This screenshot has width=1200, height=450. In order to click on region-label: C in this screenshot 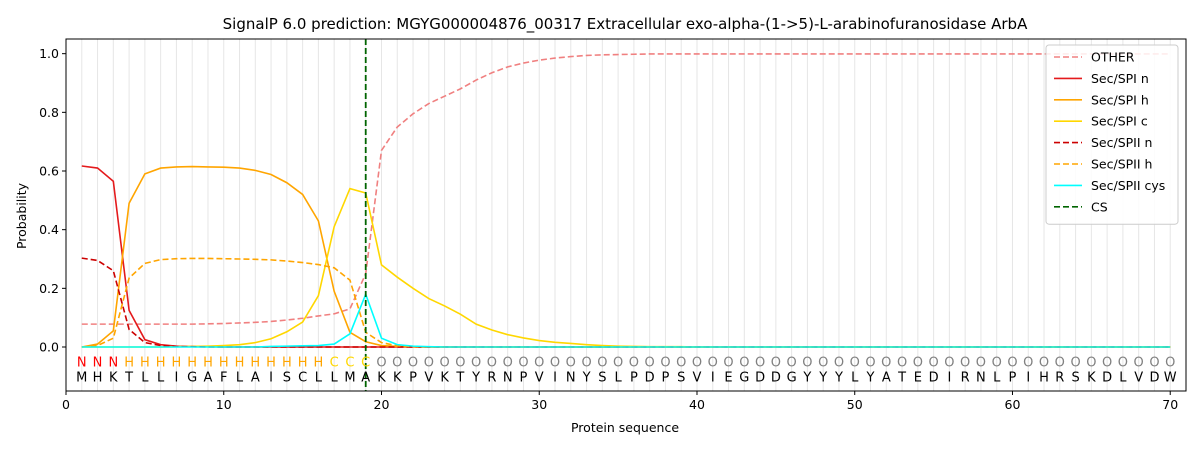, I will do `click(334, 363)`.